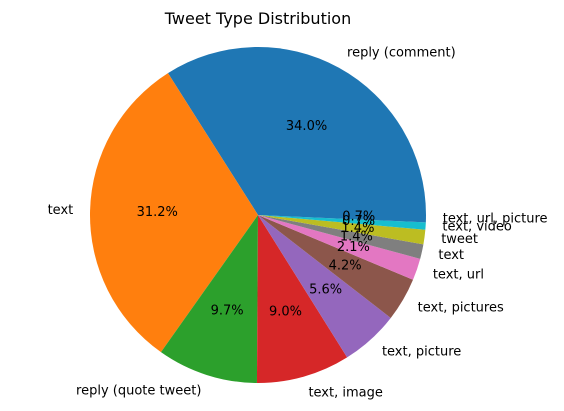 This screenshot has height=411, width=564. I want to click on chart-title: Tweet Type Distribution, so click(257, 18).